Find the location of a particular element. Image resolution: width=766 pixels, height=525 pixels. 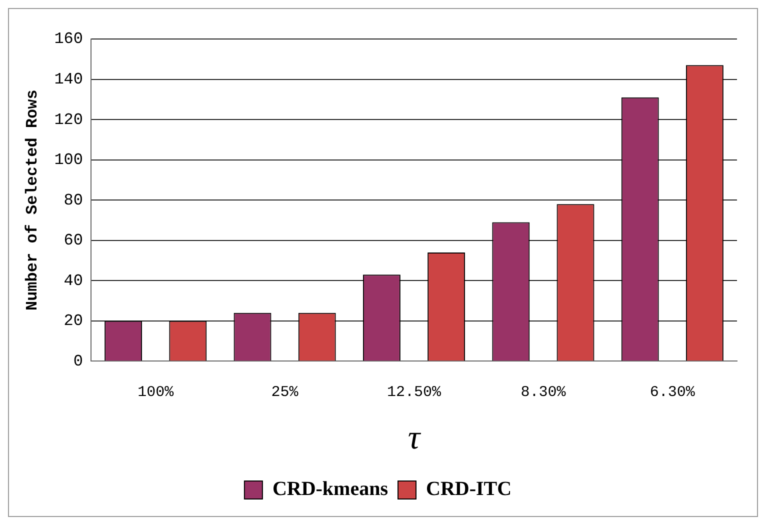

x-axis-title: τ is located at coordinates (415, 438).